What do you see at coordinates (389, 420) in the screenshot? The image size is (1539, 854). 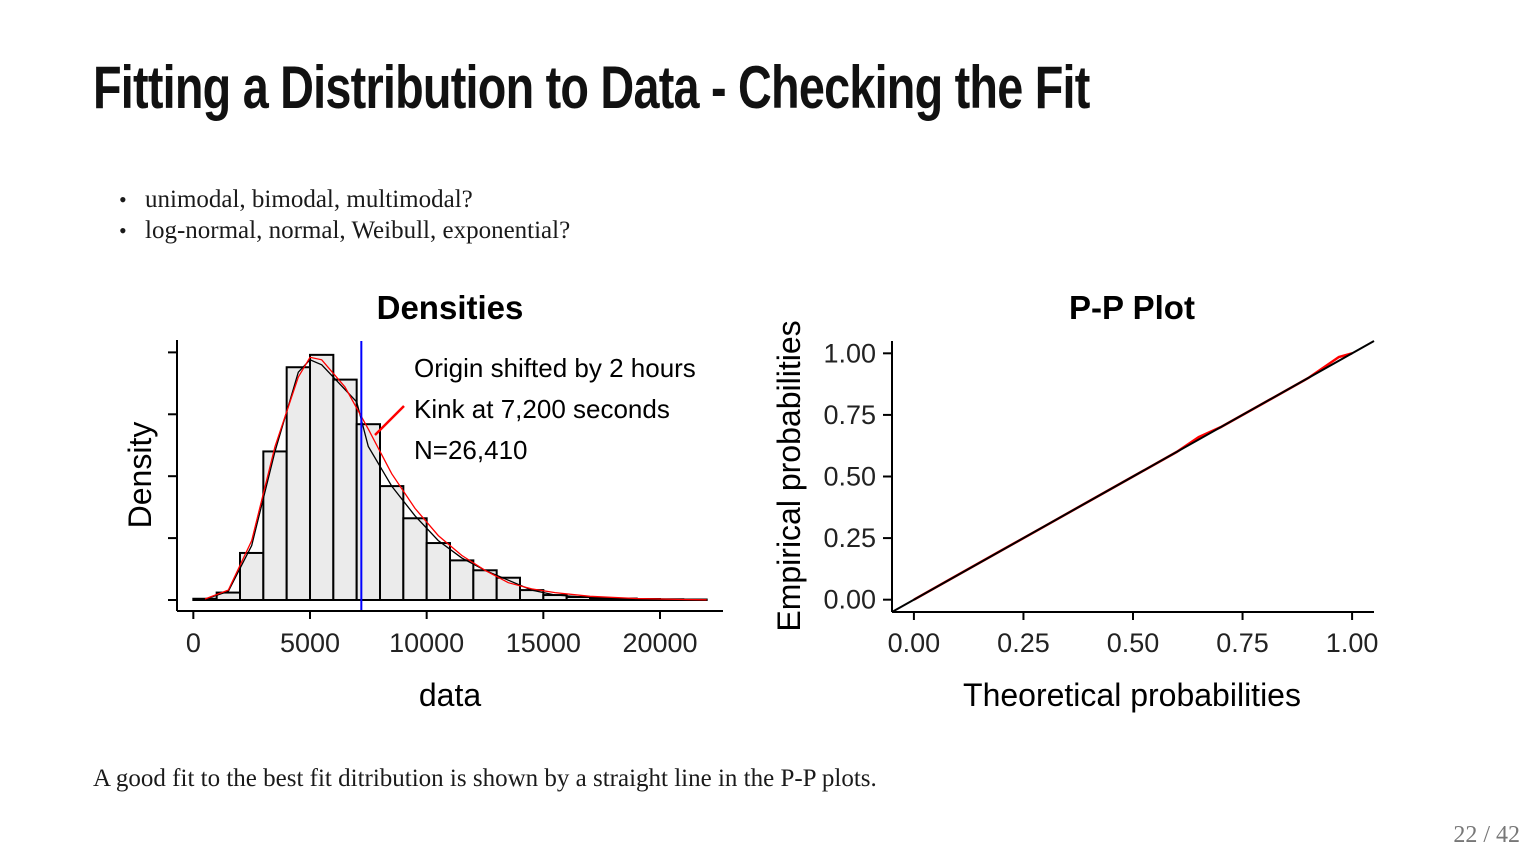 I see `annotation-pointer` at bounding box center [389, 420].